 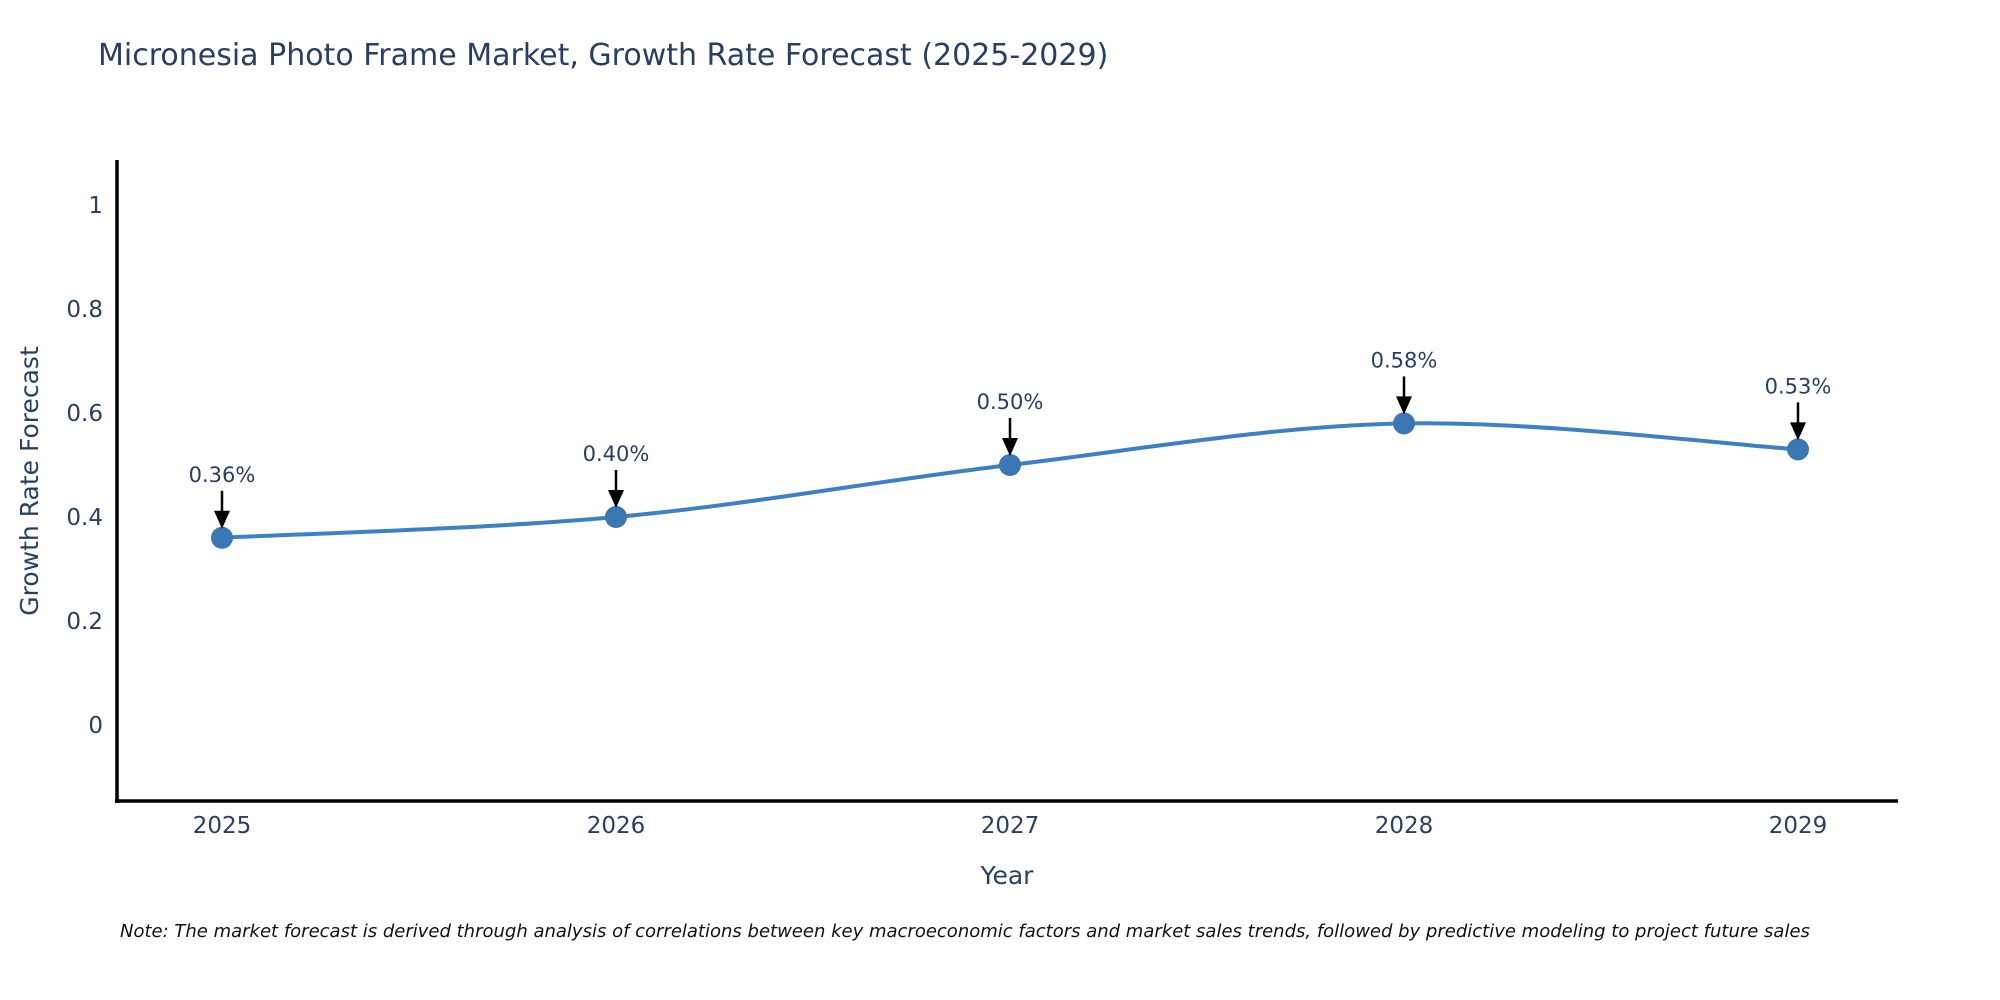 I want to click on point-annotation-label: 0.58%, so click(x=1404, y=360).